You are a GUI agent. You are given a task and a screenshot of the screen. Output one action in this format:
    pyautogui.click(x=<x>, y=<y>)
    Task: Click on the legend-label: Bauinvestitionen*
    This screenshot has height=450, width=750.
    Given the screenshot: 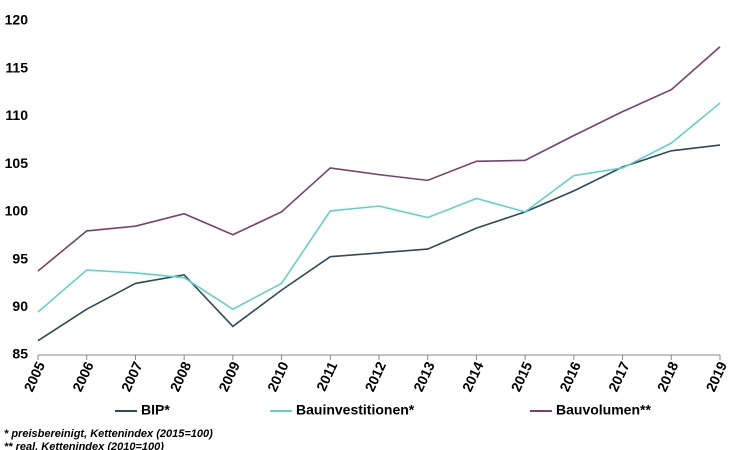 What is the action you would take?
    pyautogui.click(x=355, y=410)
    